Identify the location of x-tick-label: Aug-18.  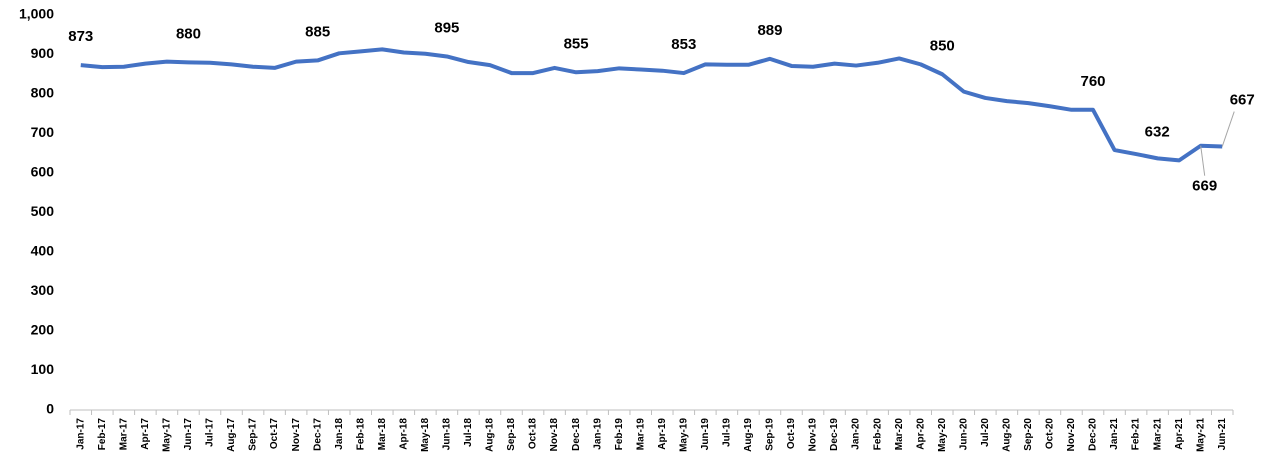
(490, 435).